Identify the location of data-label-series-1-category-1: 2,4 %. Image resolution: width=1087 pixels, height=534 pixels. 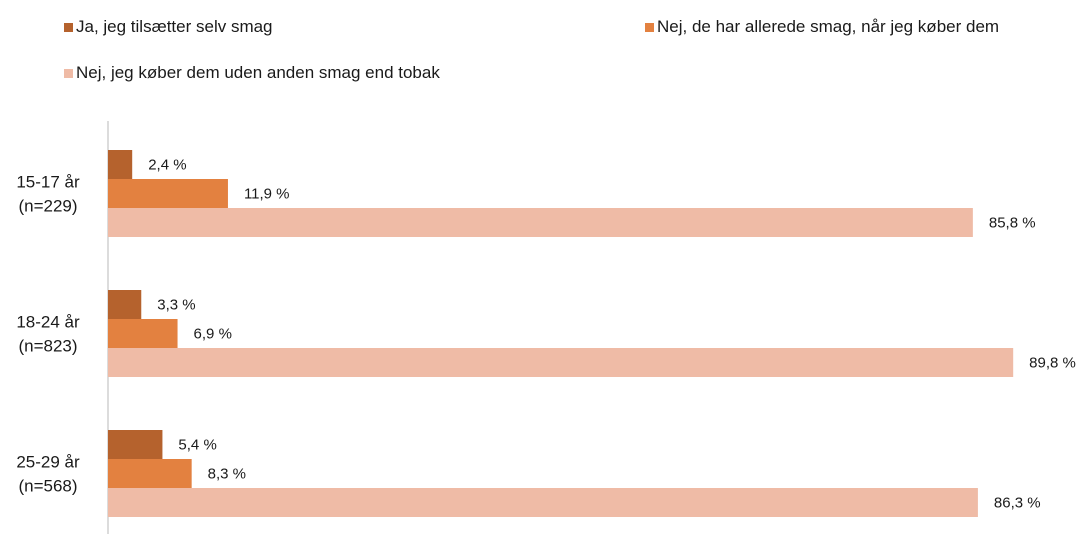
(167, 165).